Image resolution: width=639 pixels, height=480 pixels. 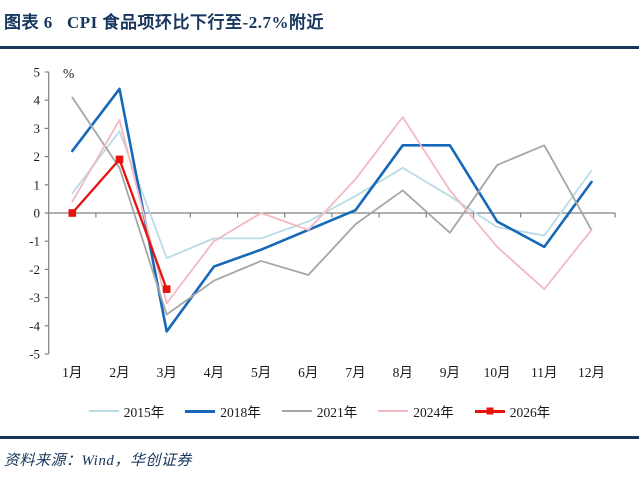 What do you see at coordinates (34, 325) in the screenshot?
I see `y-axis-label: -4` at bounding box center [34, 325].